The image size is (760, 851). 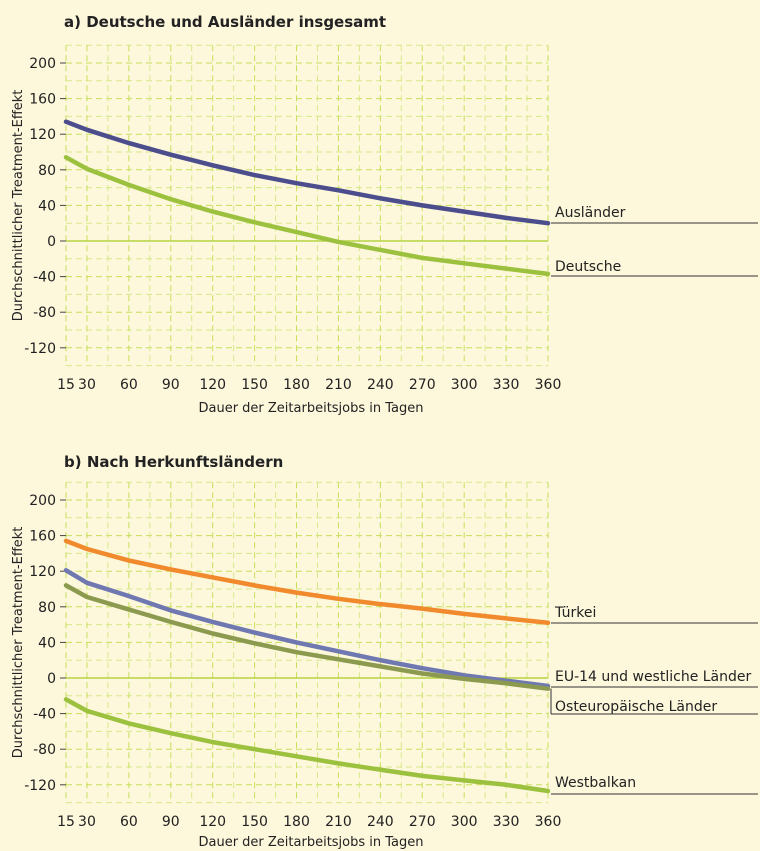 I want to click on series-label: Deutsche, so click(x=588, y=267).